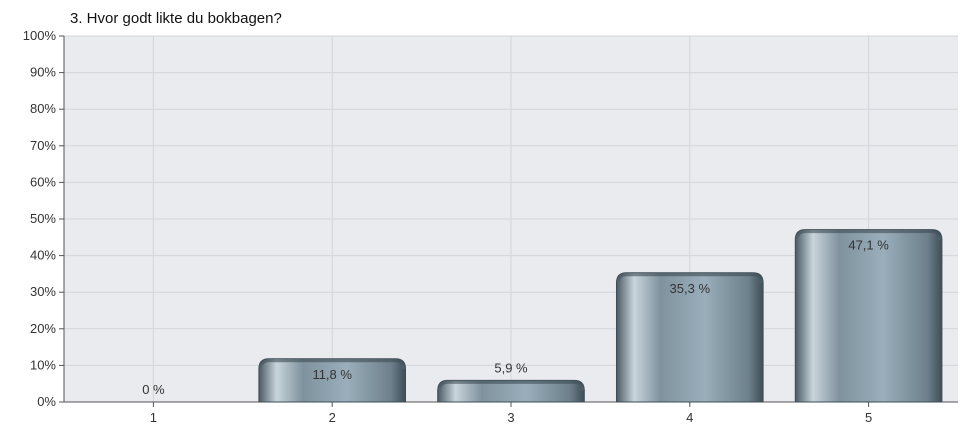 Image resolution: width=971 pixels, height=427 pixels. I want to click on y-tick-label: 100%, so click(40, 35).